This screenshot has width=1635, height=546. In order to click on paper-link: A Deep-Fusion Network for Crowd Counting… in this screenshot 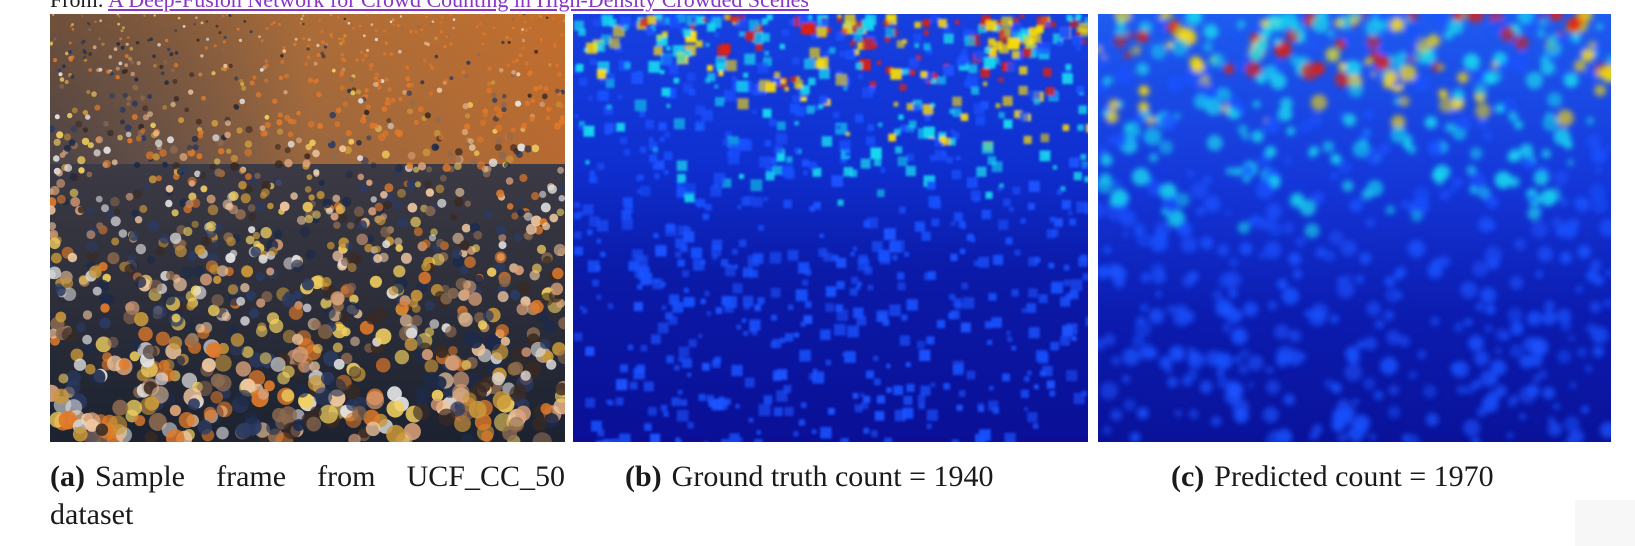, I will do `click(458, 6)`.